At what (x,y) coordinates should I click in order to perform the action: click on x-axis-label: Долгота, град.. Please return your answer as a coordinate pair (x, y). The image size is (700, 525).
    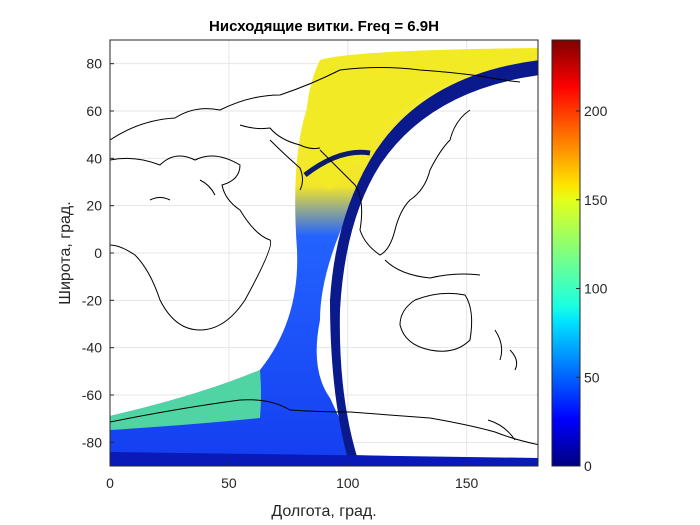
    Looking at the image, I should click on (323, 511).